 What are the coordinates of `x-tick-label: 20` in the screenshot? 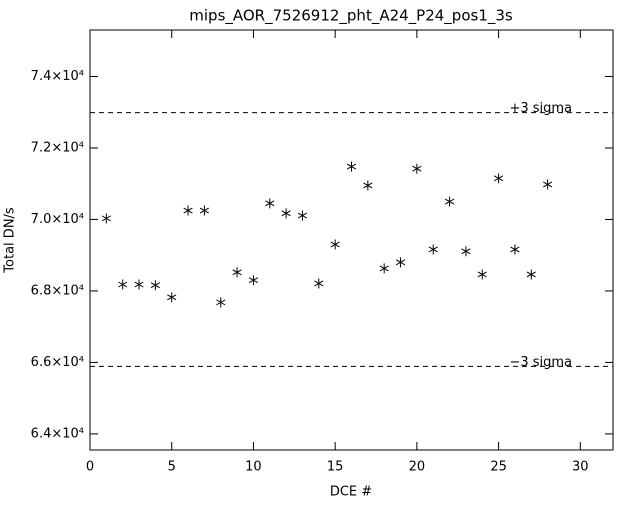 It's located at (417, 467).